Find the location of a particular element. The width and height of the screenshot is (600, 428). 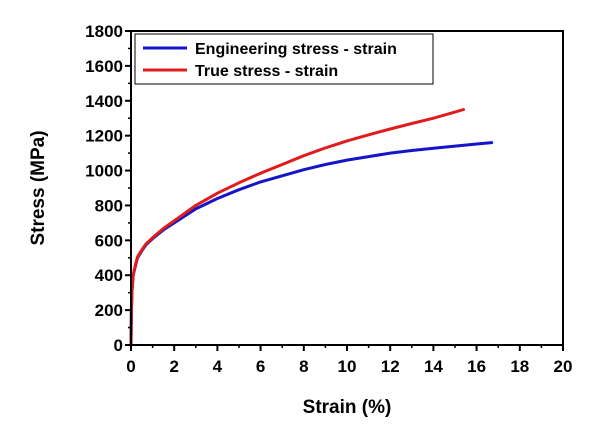

x-tick-label: 6 is located at coordinates (260, 366).